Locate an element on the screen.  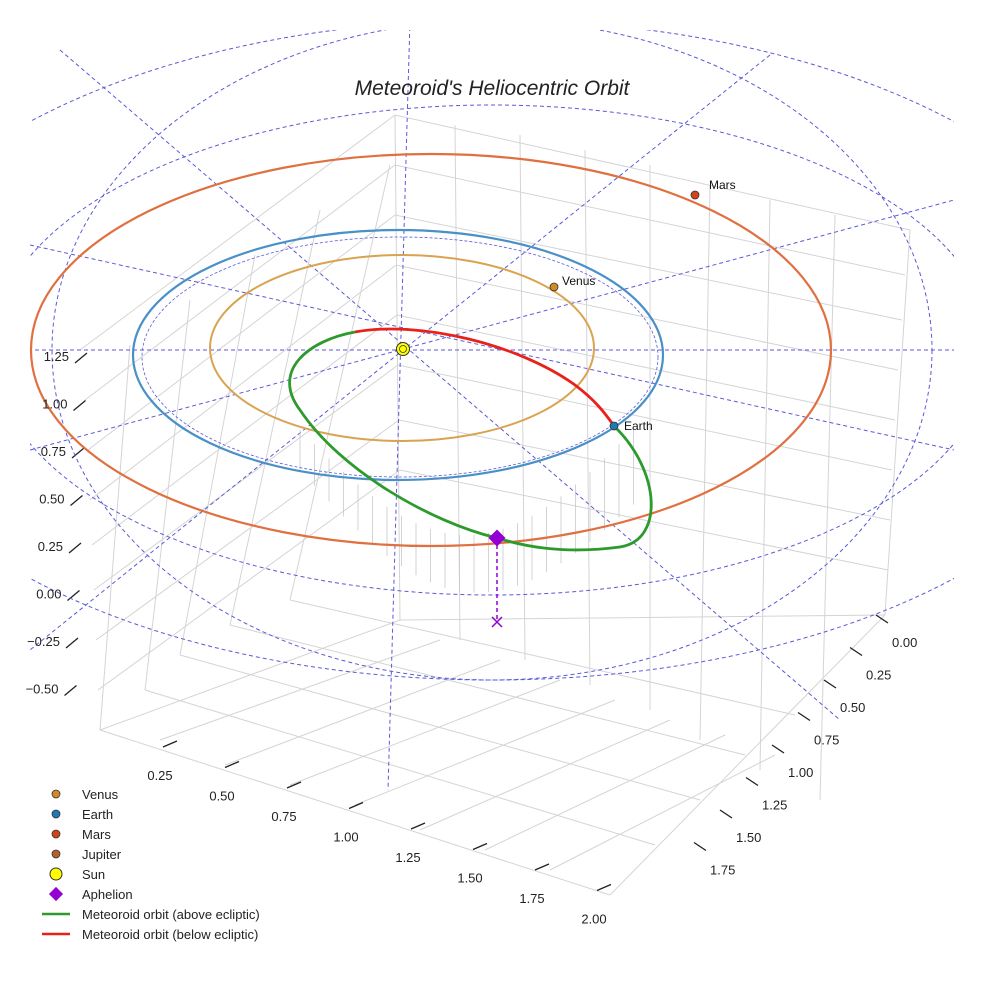
legend-item-sun: Sun is located at coordinates (77, 874).